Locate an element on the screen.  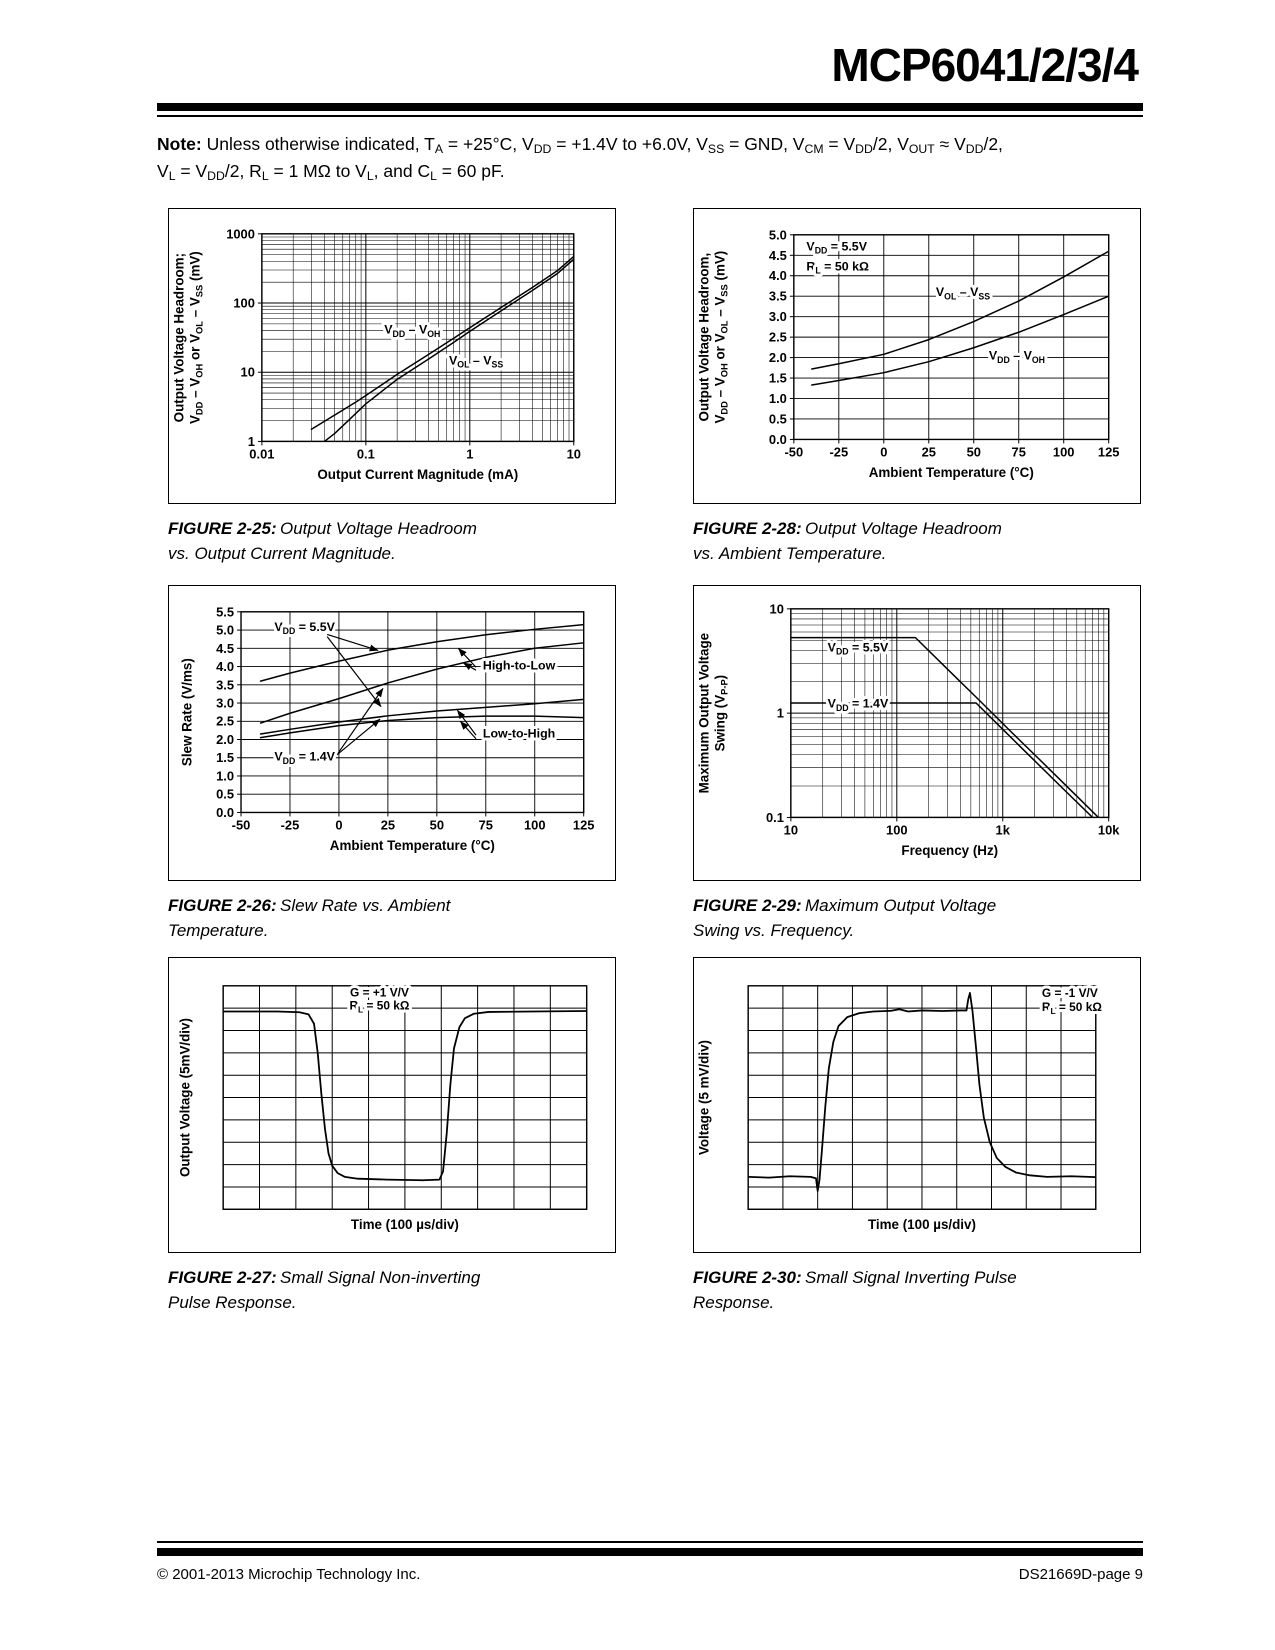
svg-text: Output Voltage Headroom, is located at coordinates (703, 337).